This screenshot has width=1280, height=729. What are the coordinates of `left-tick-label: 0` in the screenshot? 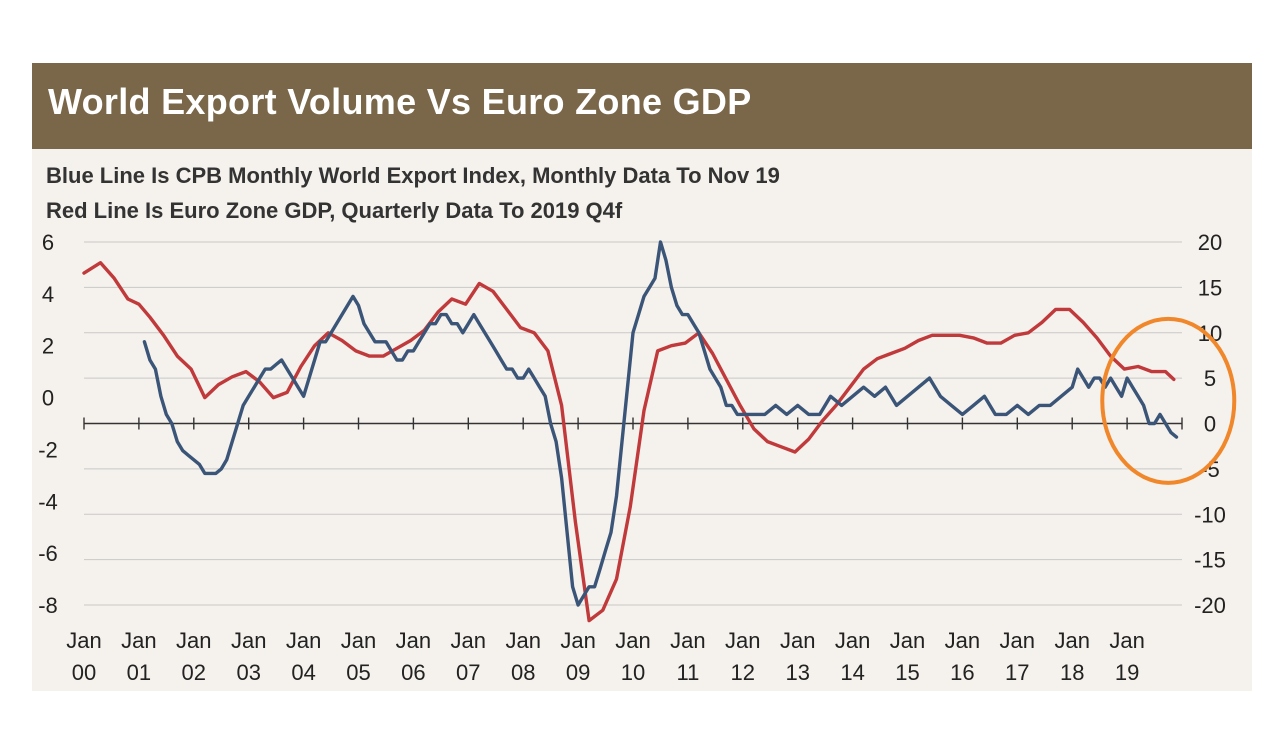 It's located at (48, 398).